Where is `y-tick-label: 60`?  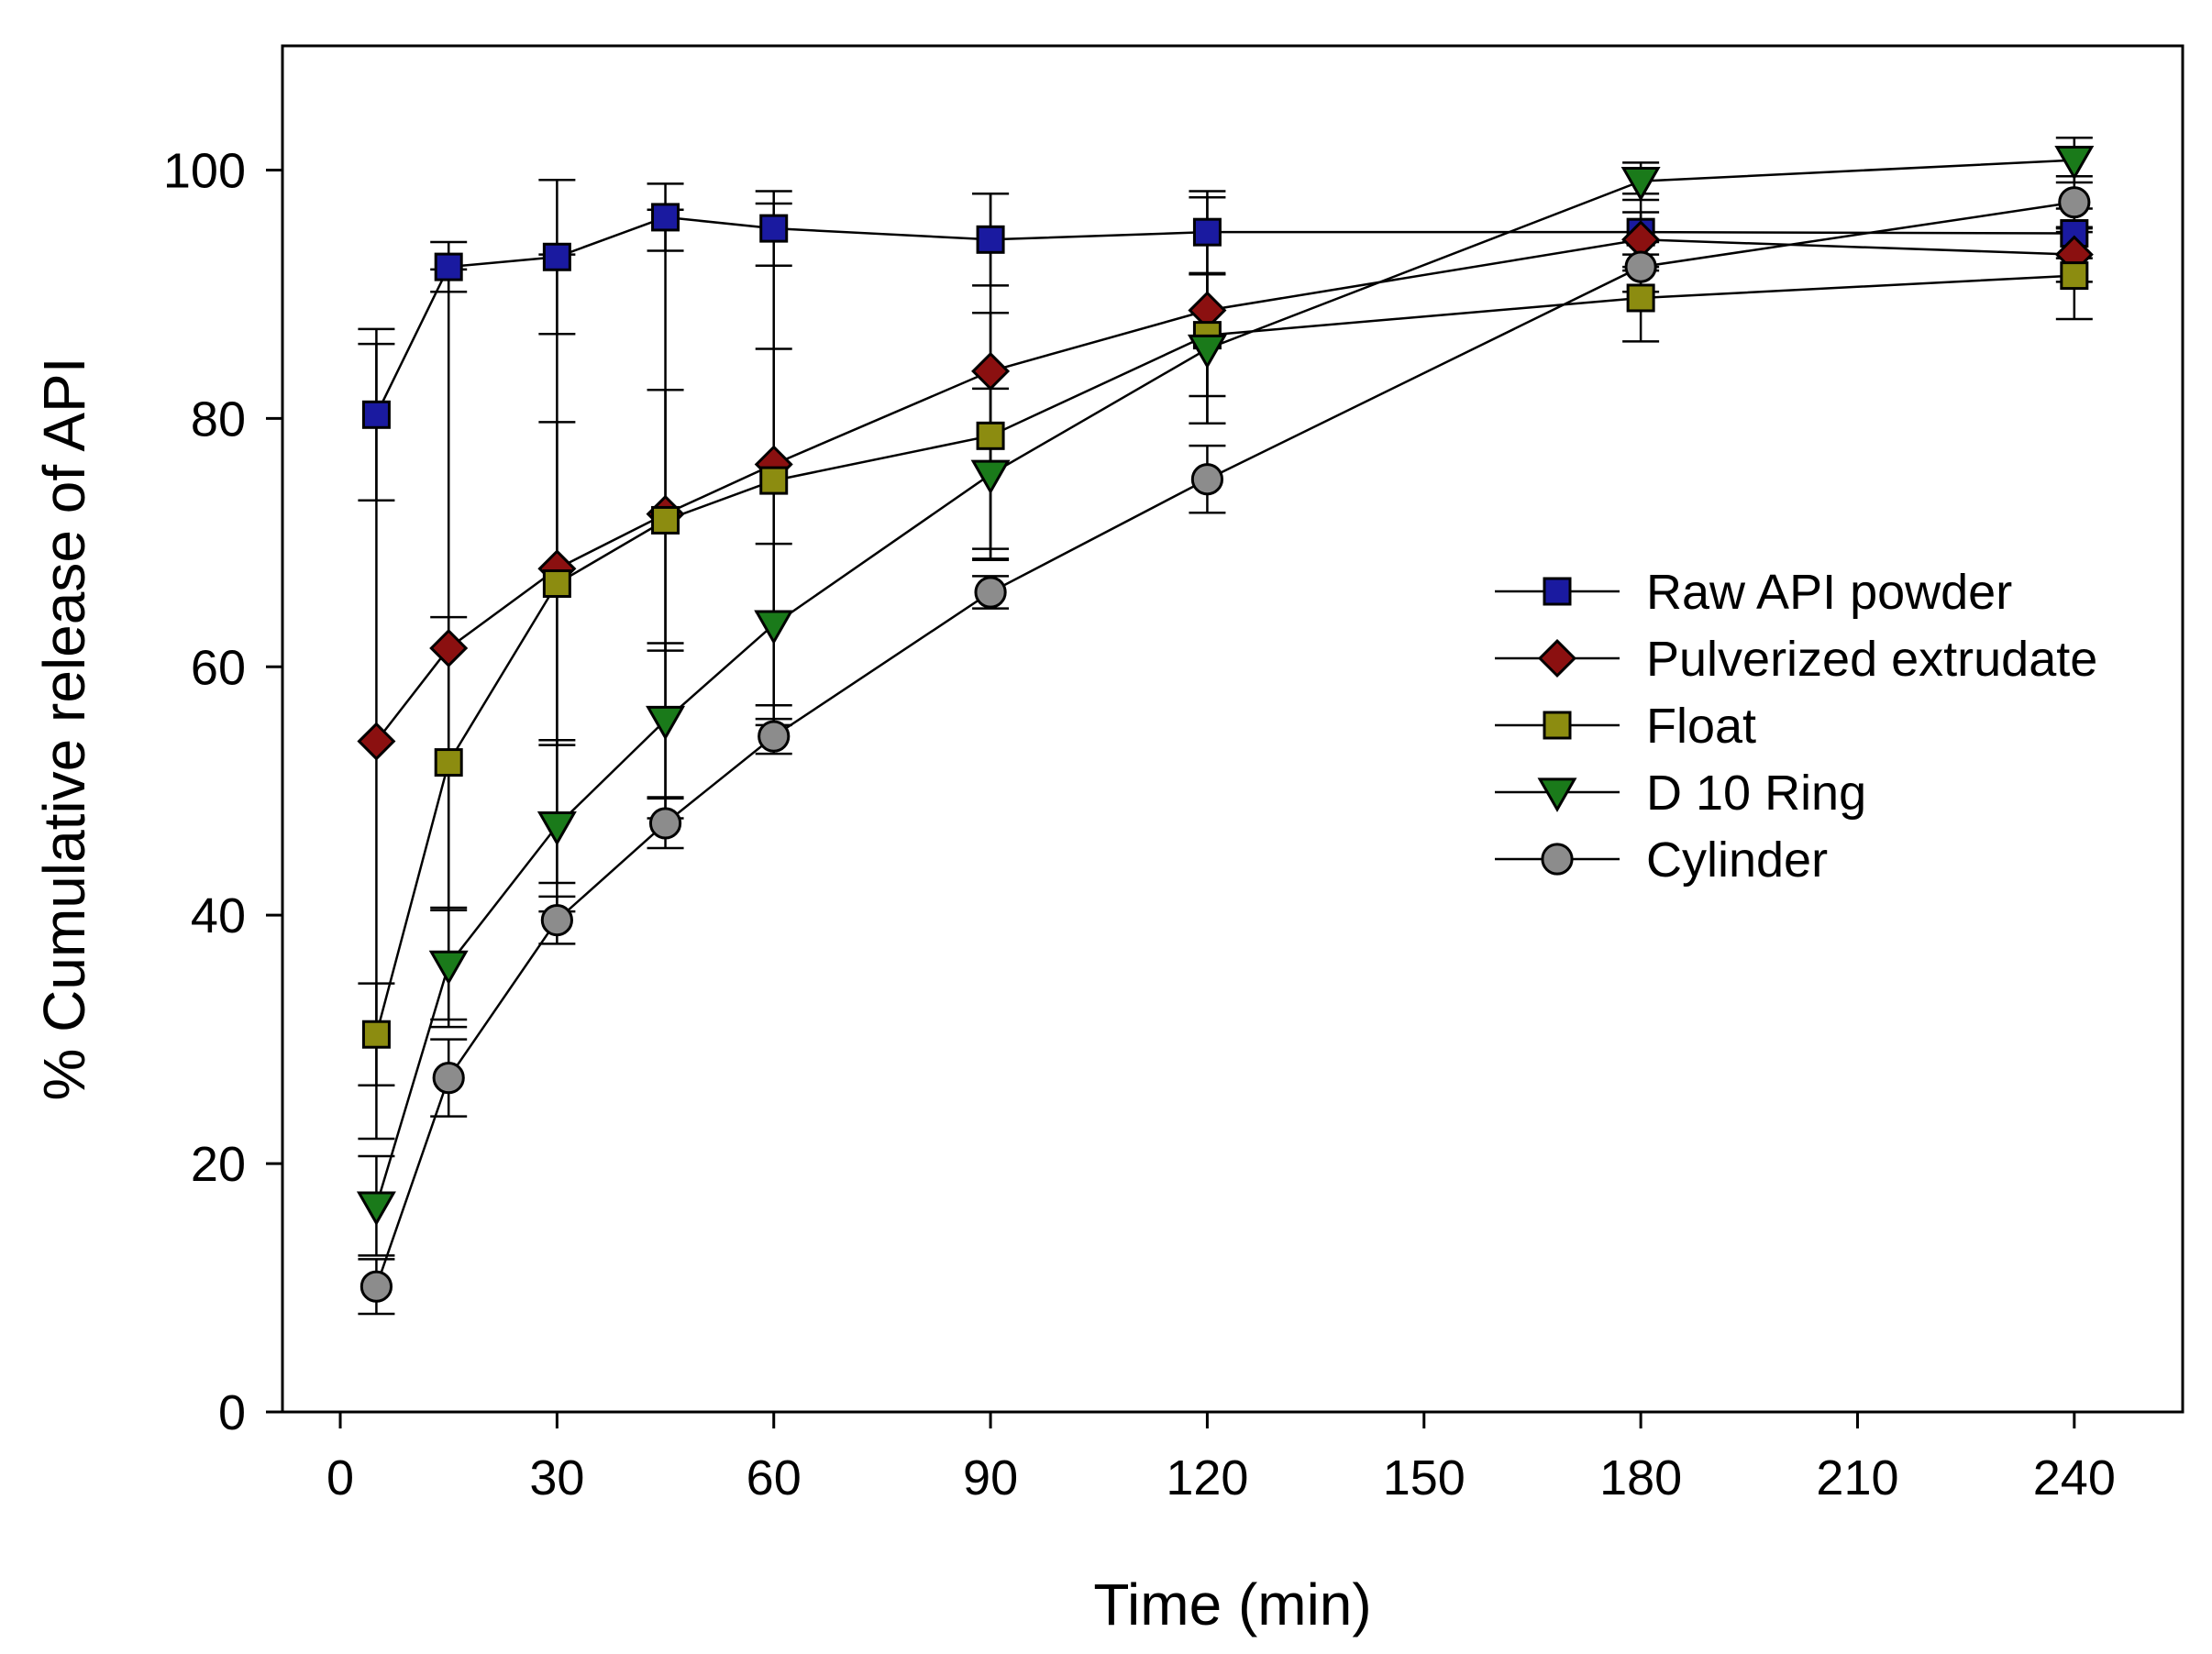 y-tick-label: 60 is located at coordinates (219, 667).